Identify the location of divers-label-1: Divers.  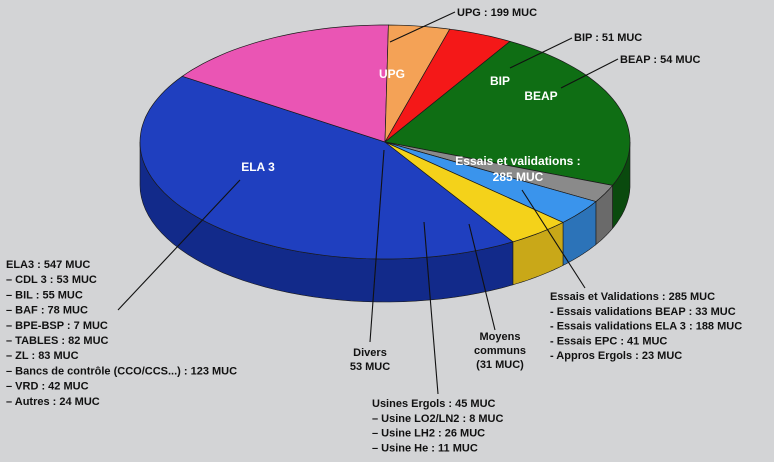
(370, 353).